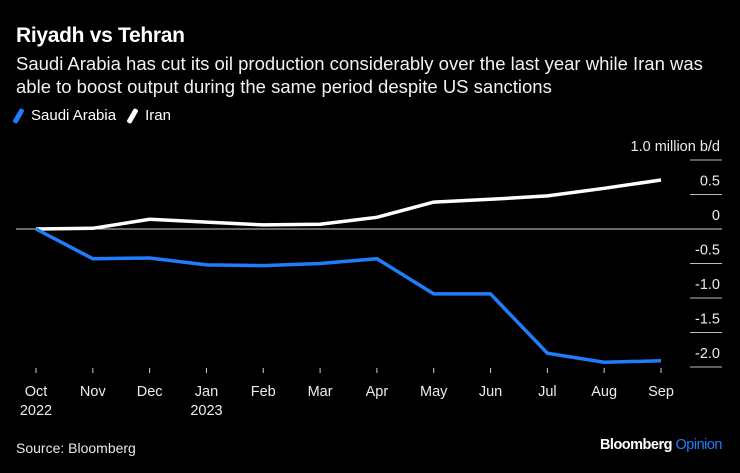  What do you see at coordinates (377, 392) in the screenshot?
I see `x-tick-label: Apr` at bounding box center [377, 392].